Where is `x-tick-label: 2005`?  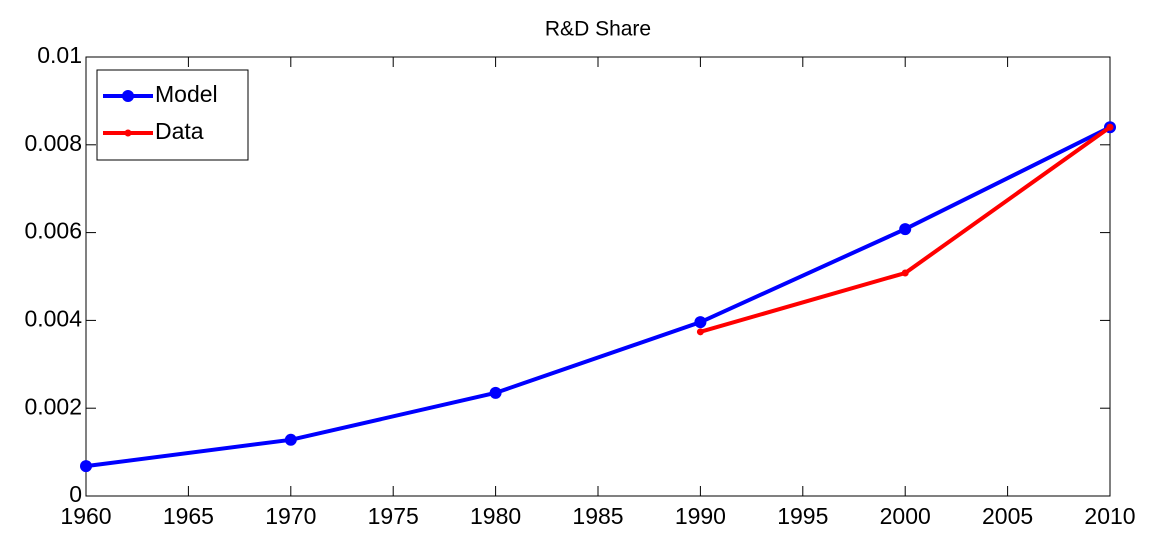
x-tick-label: 2005 is located at coordinates (1007, 516).